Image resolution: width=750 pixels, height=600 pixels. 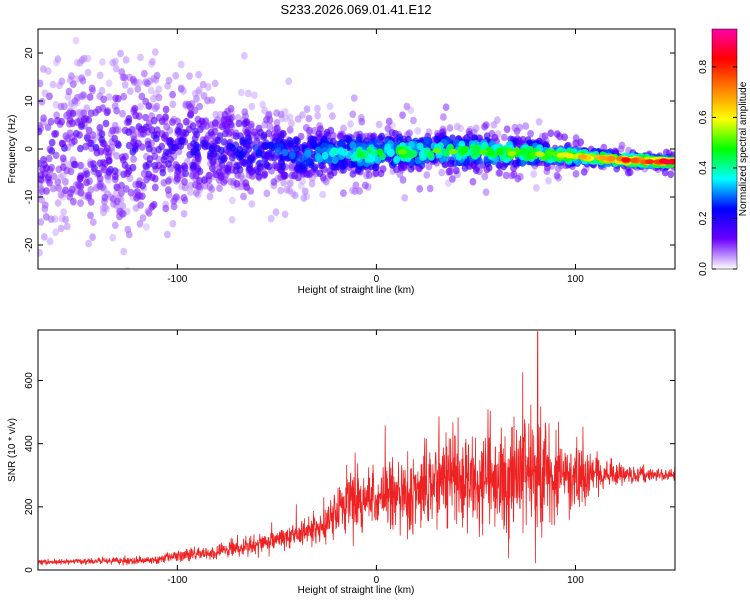 I want to click on figure-title: S233.2026.069.01.41.E12, so click(x=355, y=9).